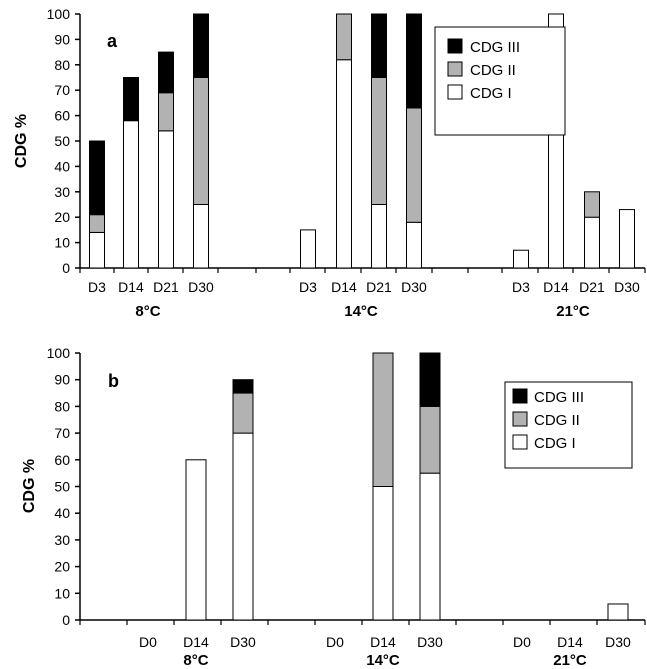  What do you see at coordinates (112, 41) in the screenshot?
I see `panel-label: a` at bounding box center [112, 41].